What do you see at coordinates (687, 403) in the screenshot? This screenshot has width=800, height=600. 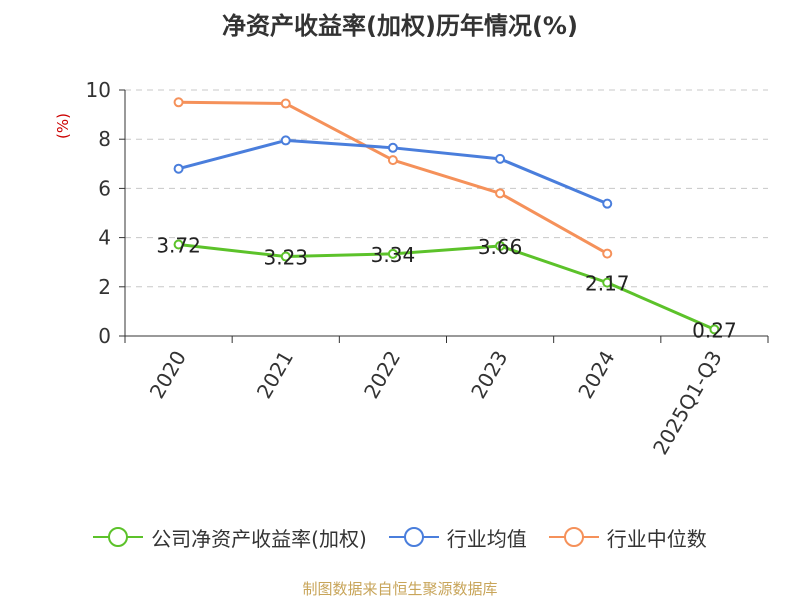 I see `x-tick-label: 2025Q1-Q3` at bounding box center [687, 403].